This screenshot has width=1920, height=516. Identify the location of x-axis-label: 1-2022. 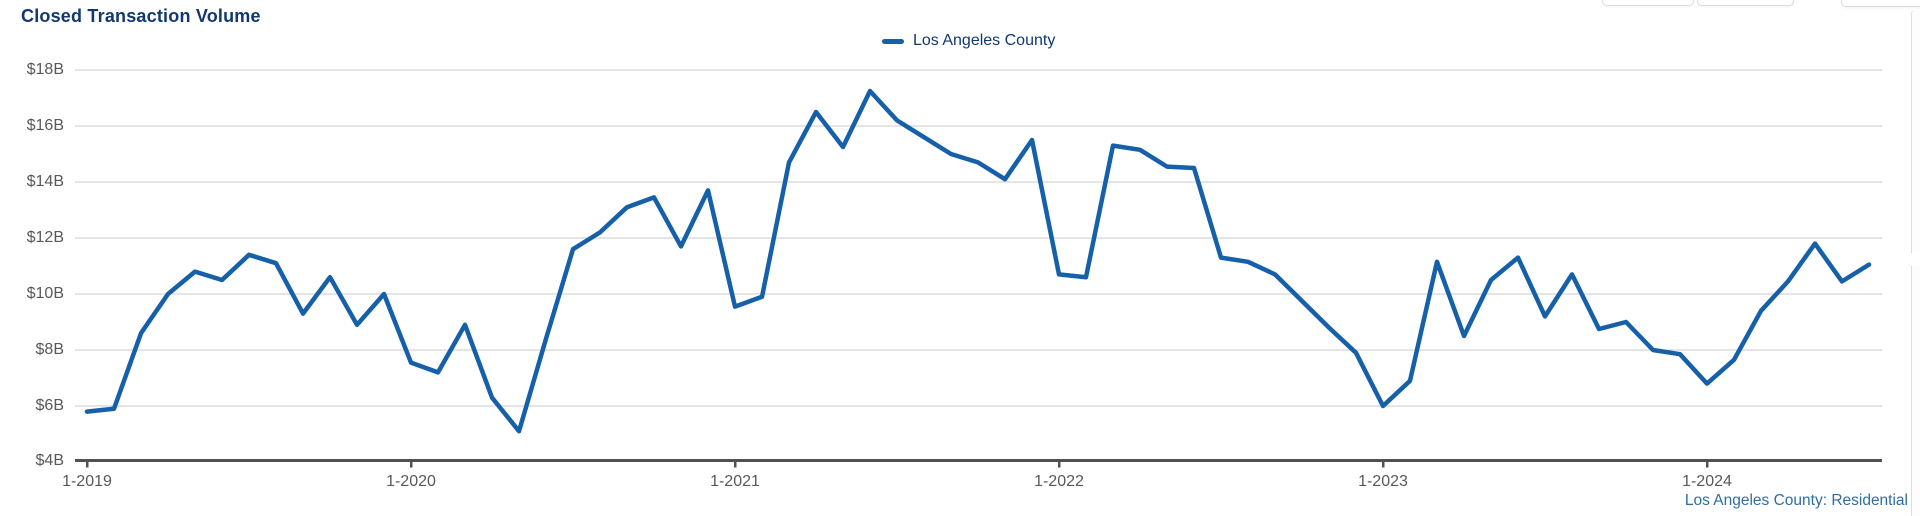
(1059, 481).